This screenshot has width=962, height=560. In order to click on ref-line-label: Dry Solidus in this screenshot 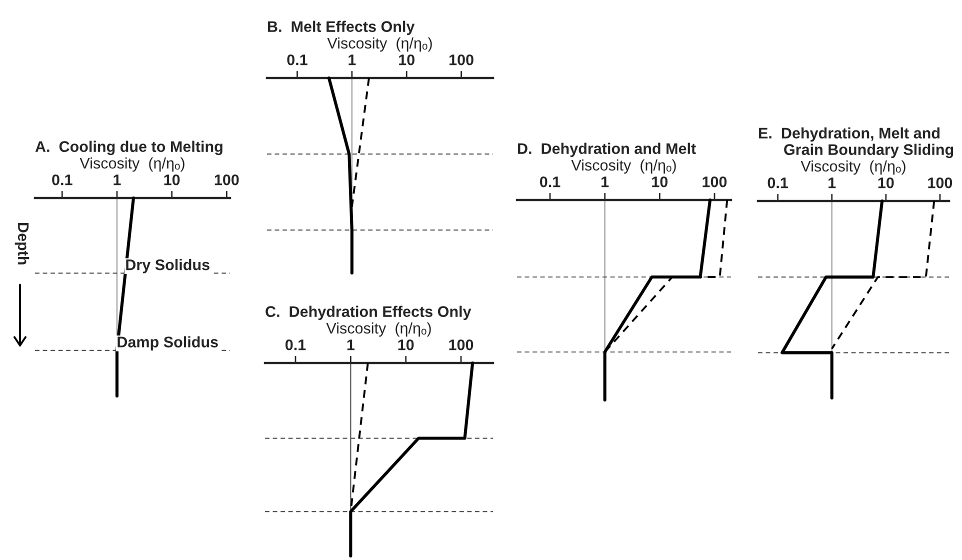, I will do `click(168, 266)`.